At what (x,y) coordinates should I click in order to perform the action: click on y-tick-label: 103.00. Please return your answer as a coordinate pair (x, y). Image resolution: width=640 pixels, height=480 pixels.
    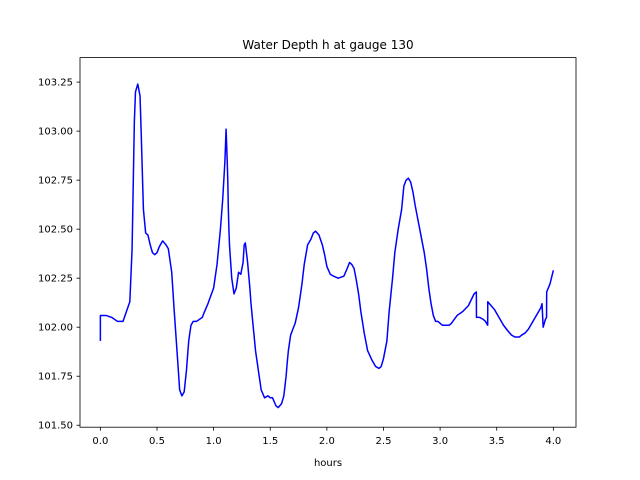
    Looking at the image, I should click on (55, 132).